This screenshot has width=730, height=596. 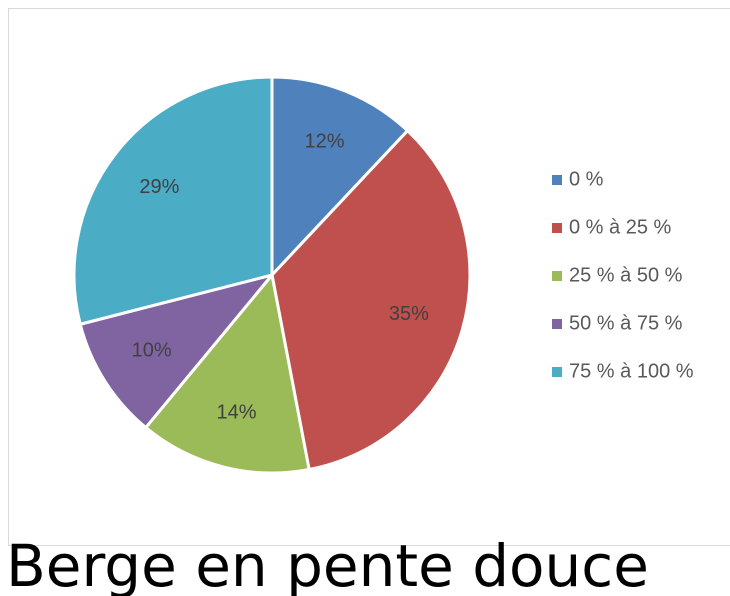 I want to click on legend-label: 75 % à 100 %, so click(x=631, y=371).